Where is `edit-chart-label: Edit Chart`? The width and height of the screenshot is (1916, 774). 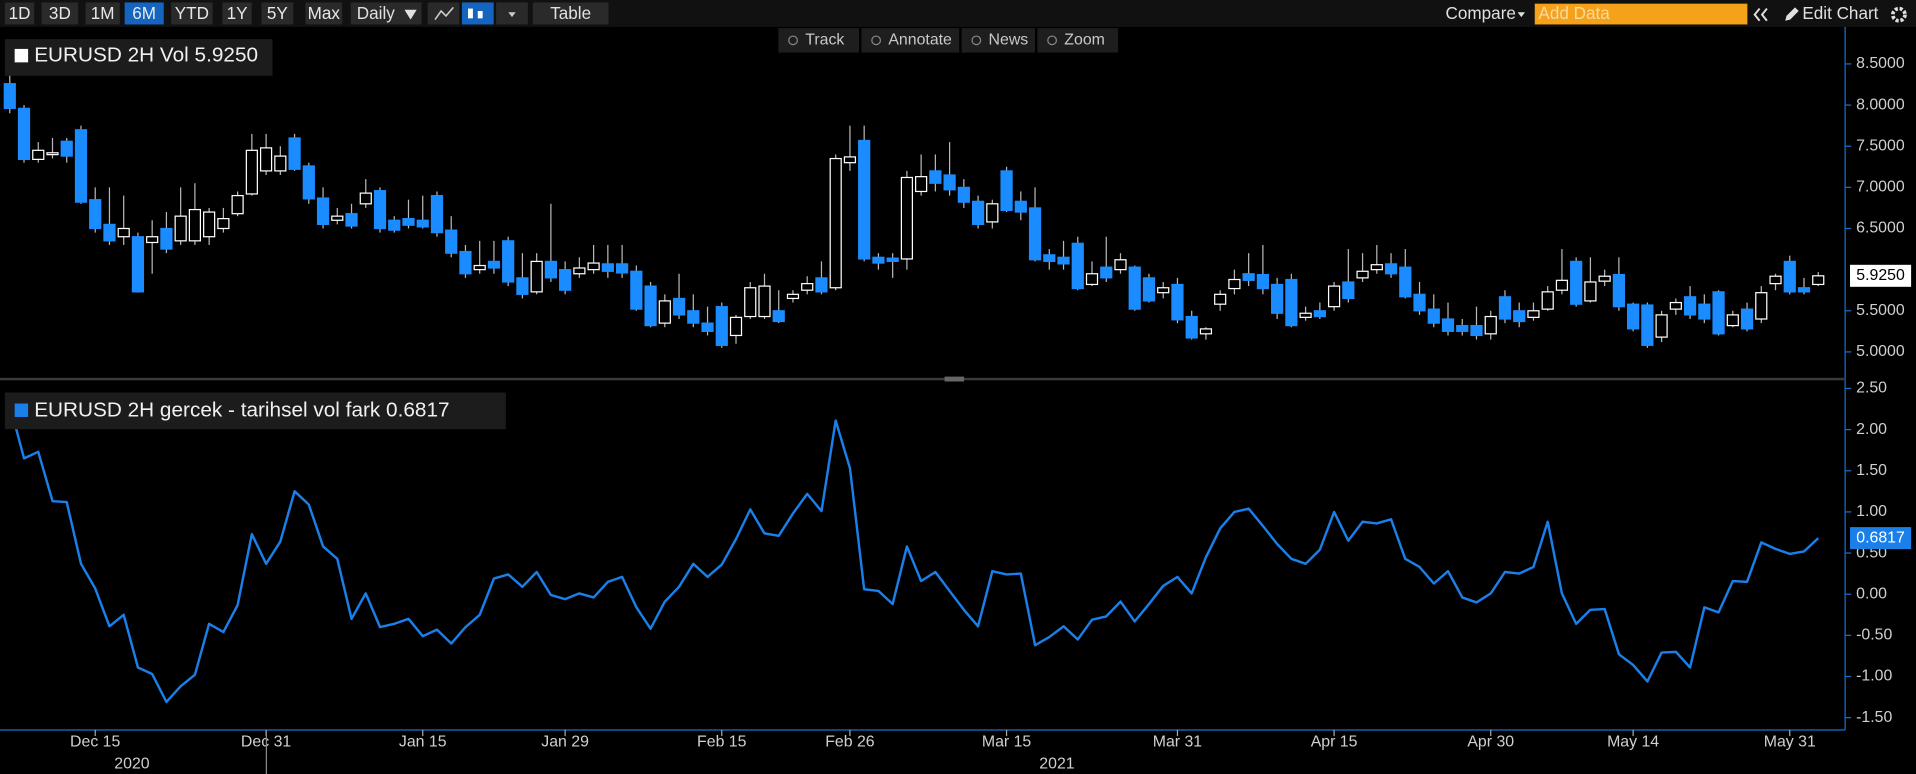
edit-chart-label: Edit Chart is located at coordinates (1840, 13).